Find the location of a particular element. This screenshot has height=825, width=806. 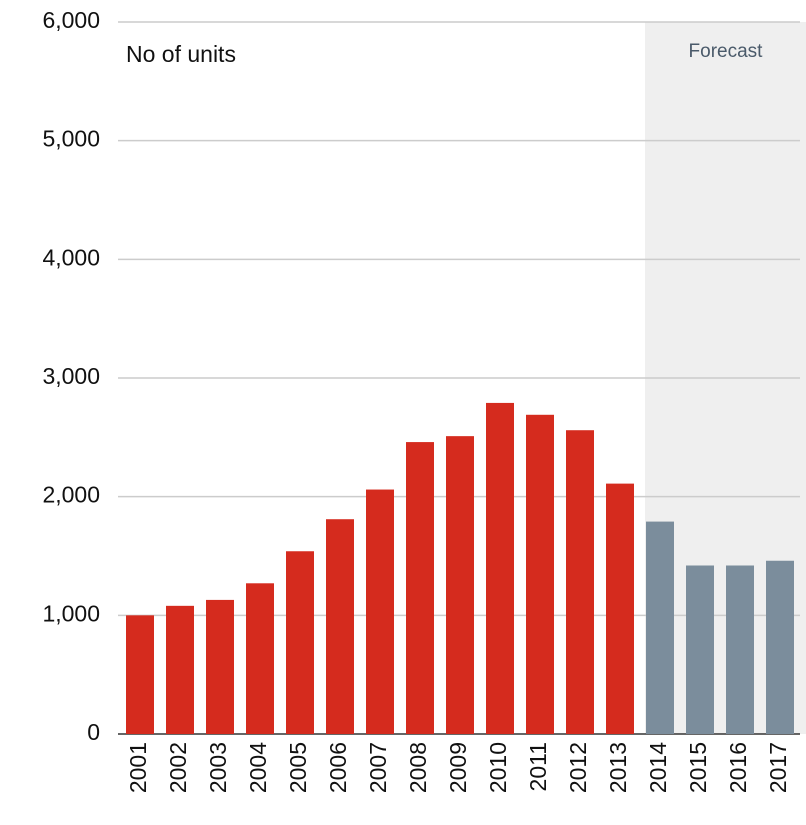

x-tick-label: 2009 is located at coordinates (458, 767).